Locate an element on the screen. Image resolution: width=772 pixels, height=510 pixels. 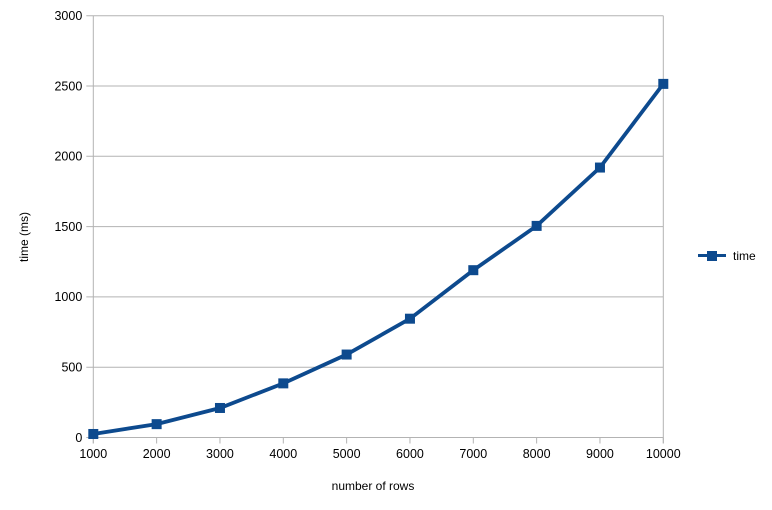
legend-square-marker is located at coordinates (712, 255).